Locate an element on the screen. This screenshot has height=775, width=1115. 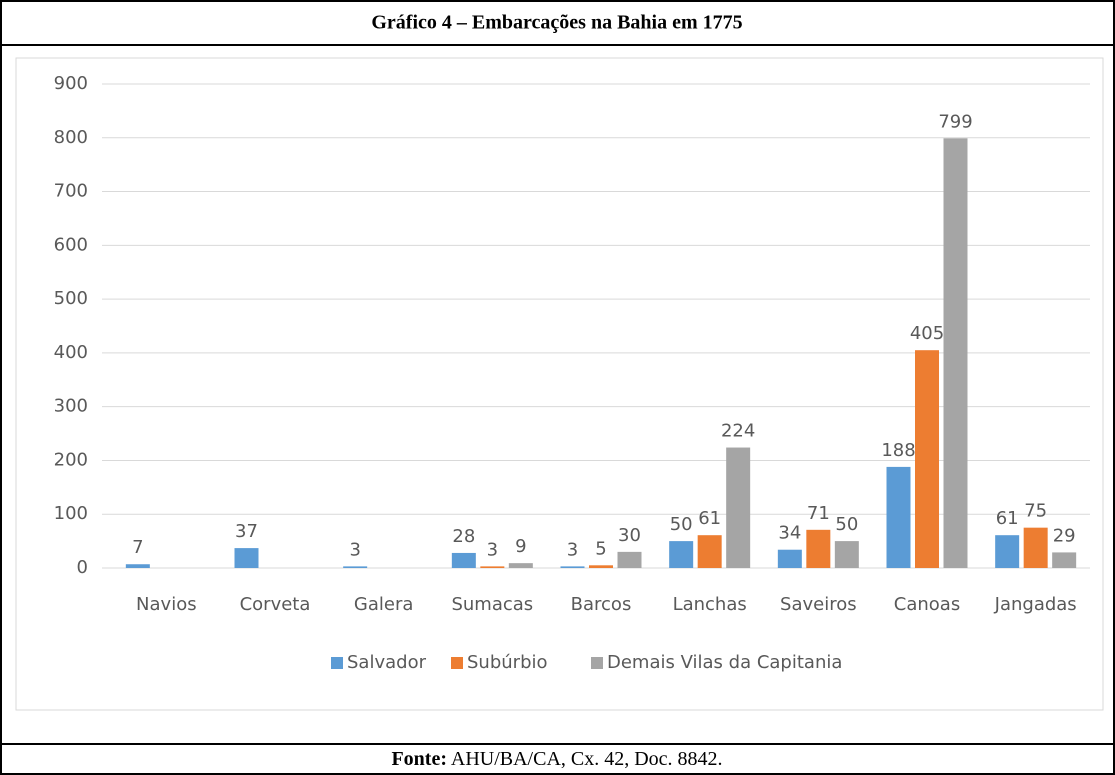
y-tick-label: 900 is located at coordinates (71, 83).